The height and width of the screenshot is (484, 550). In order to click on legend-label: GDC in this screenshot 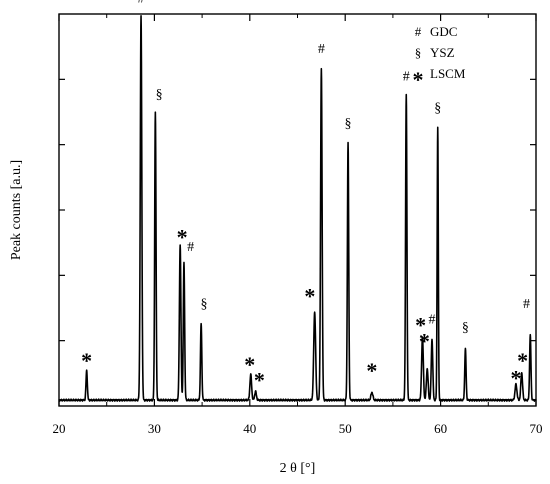, I will do `click(443, 31)`.